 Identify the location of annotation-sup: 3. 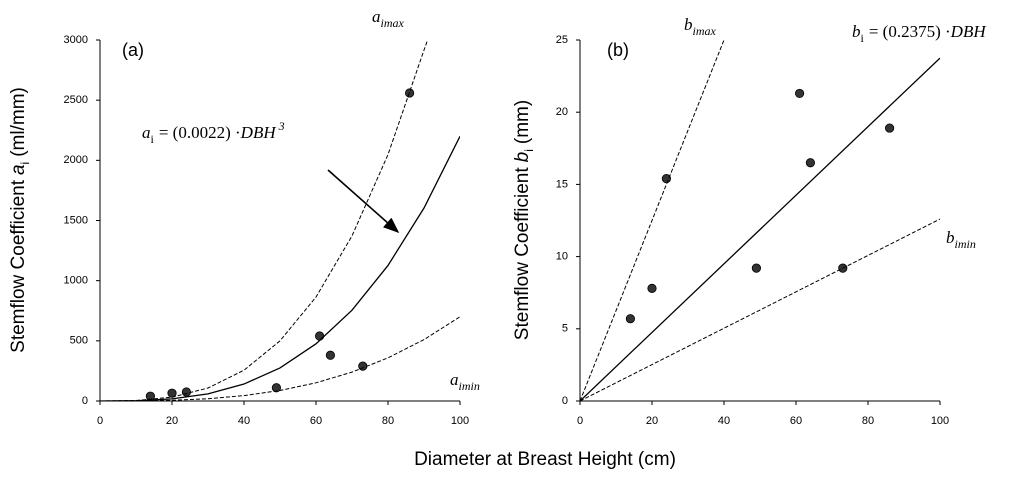
(281, 126).